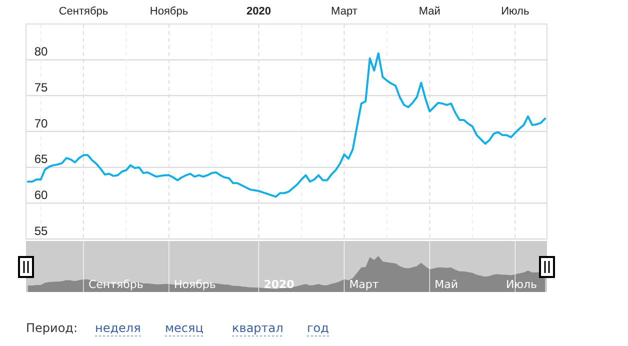 The height and width of the screenshot is (346, 628). I want to click on text: Период:, so click(52, 328).